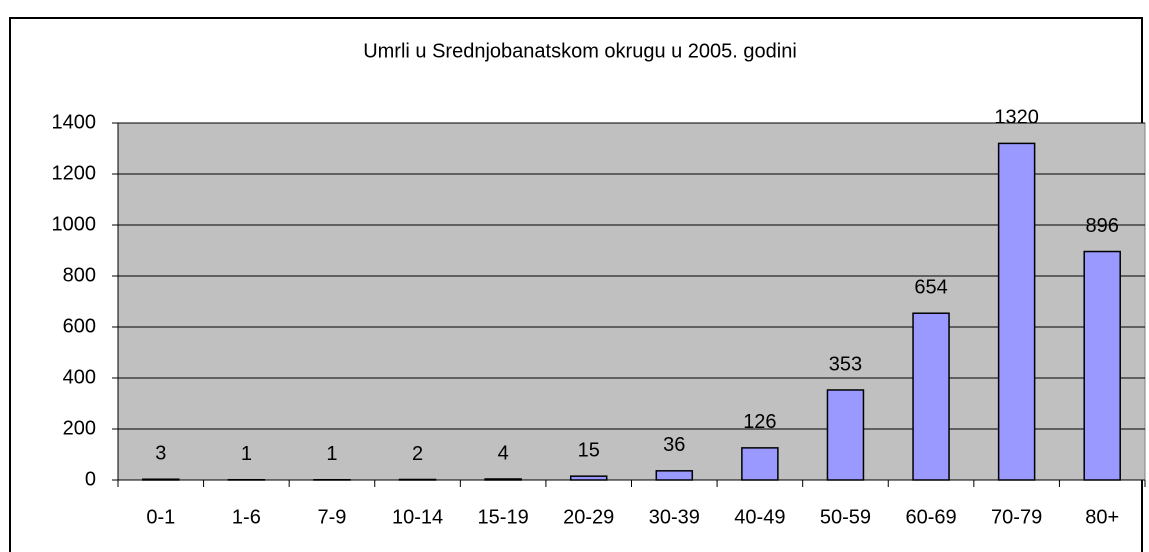 The image size is (1149, 552). What do you see at coordinates (503, 453) in the screenshot?
I see `value-label: 4` at bounding box center [503, 453].